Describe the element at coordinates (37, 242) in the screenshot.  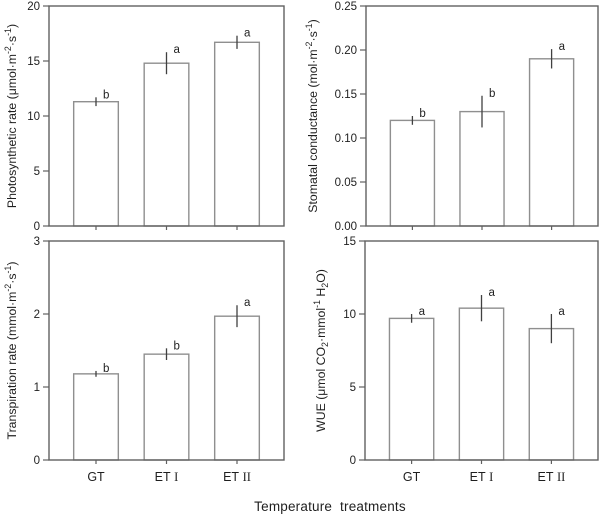
I see `y-tick-label: 3` at that location.